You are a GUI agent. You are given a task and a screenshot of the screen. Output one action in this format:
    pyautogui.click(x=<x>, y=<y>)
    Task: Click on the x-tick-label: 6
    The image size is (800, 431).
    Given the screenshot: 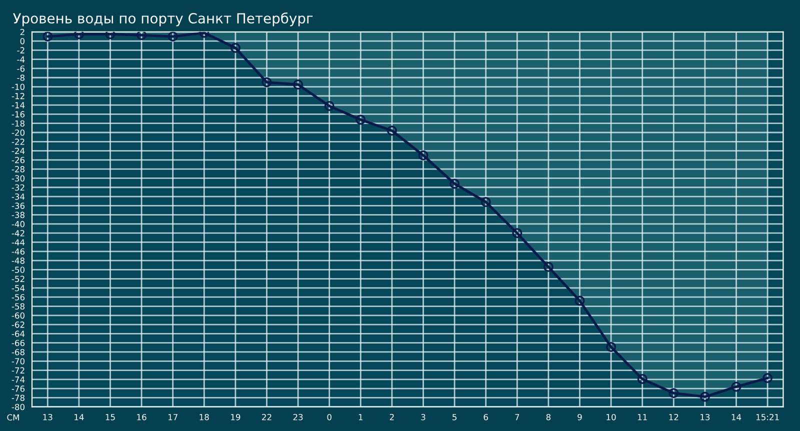 What is the action you would take?
    pyautogui.click(x=486, y=417)
    